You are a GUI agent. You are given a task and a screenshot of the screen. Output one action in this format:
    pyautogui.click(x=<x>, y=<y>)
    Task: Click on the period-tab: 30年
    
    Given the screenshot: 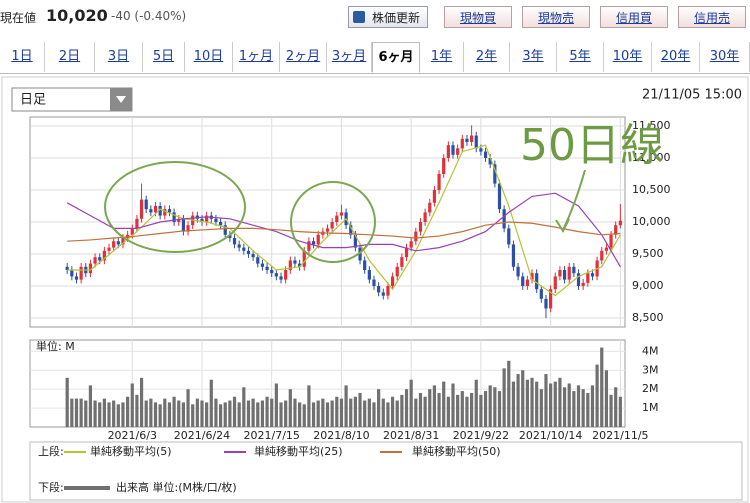 What is the action you would take?
    pyautogui.click(x=725, y=57)
    